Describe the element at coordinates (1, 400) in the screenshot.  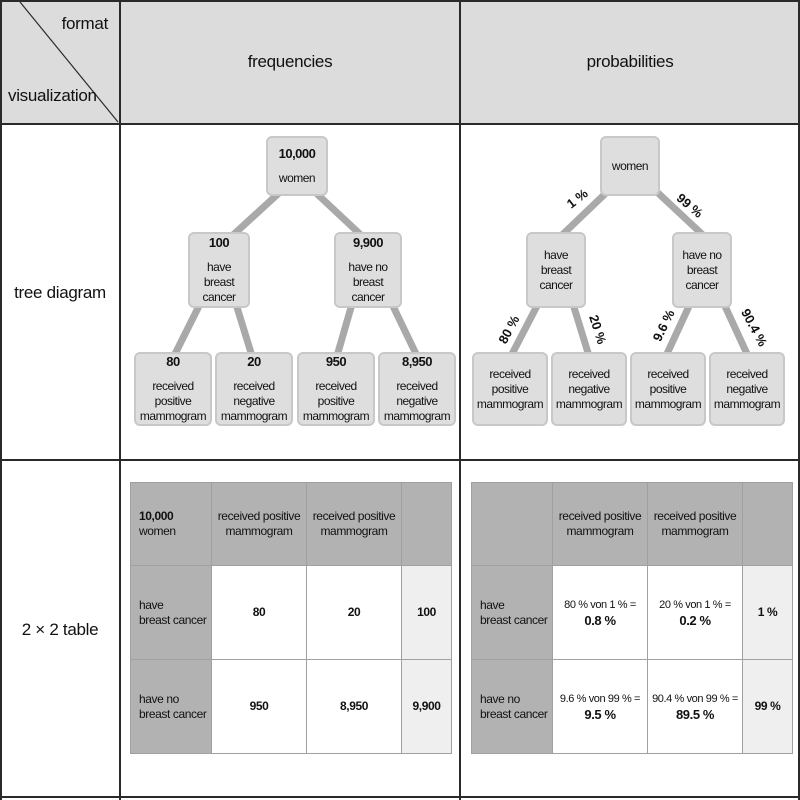
I see `grid-left` at that location.